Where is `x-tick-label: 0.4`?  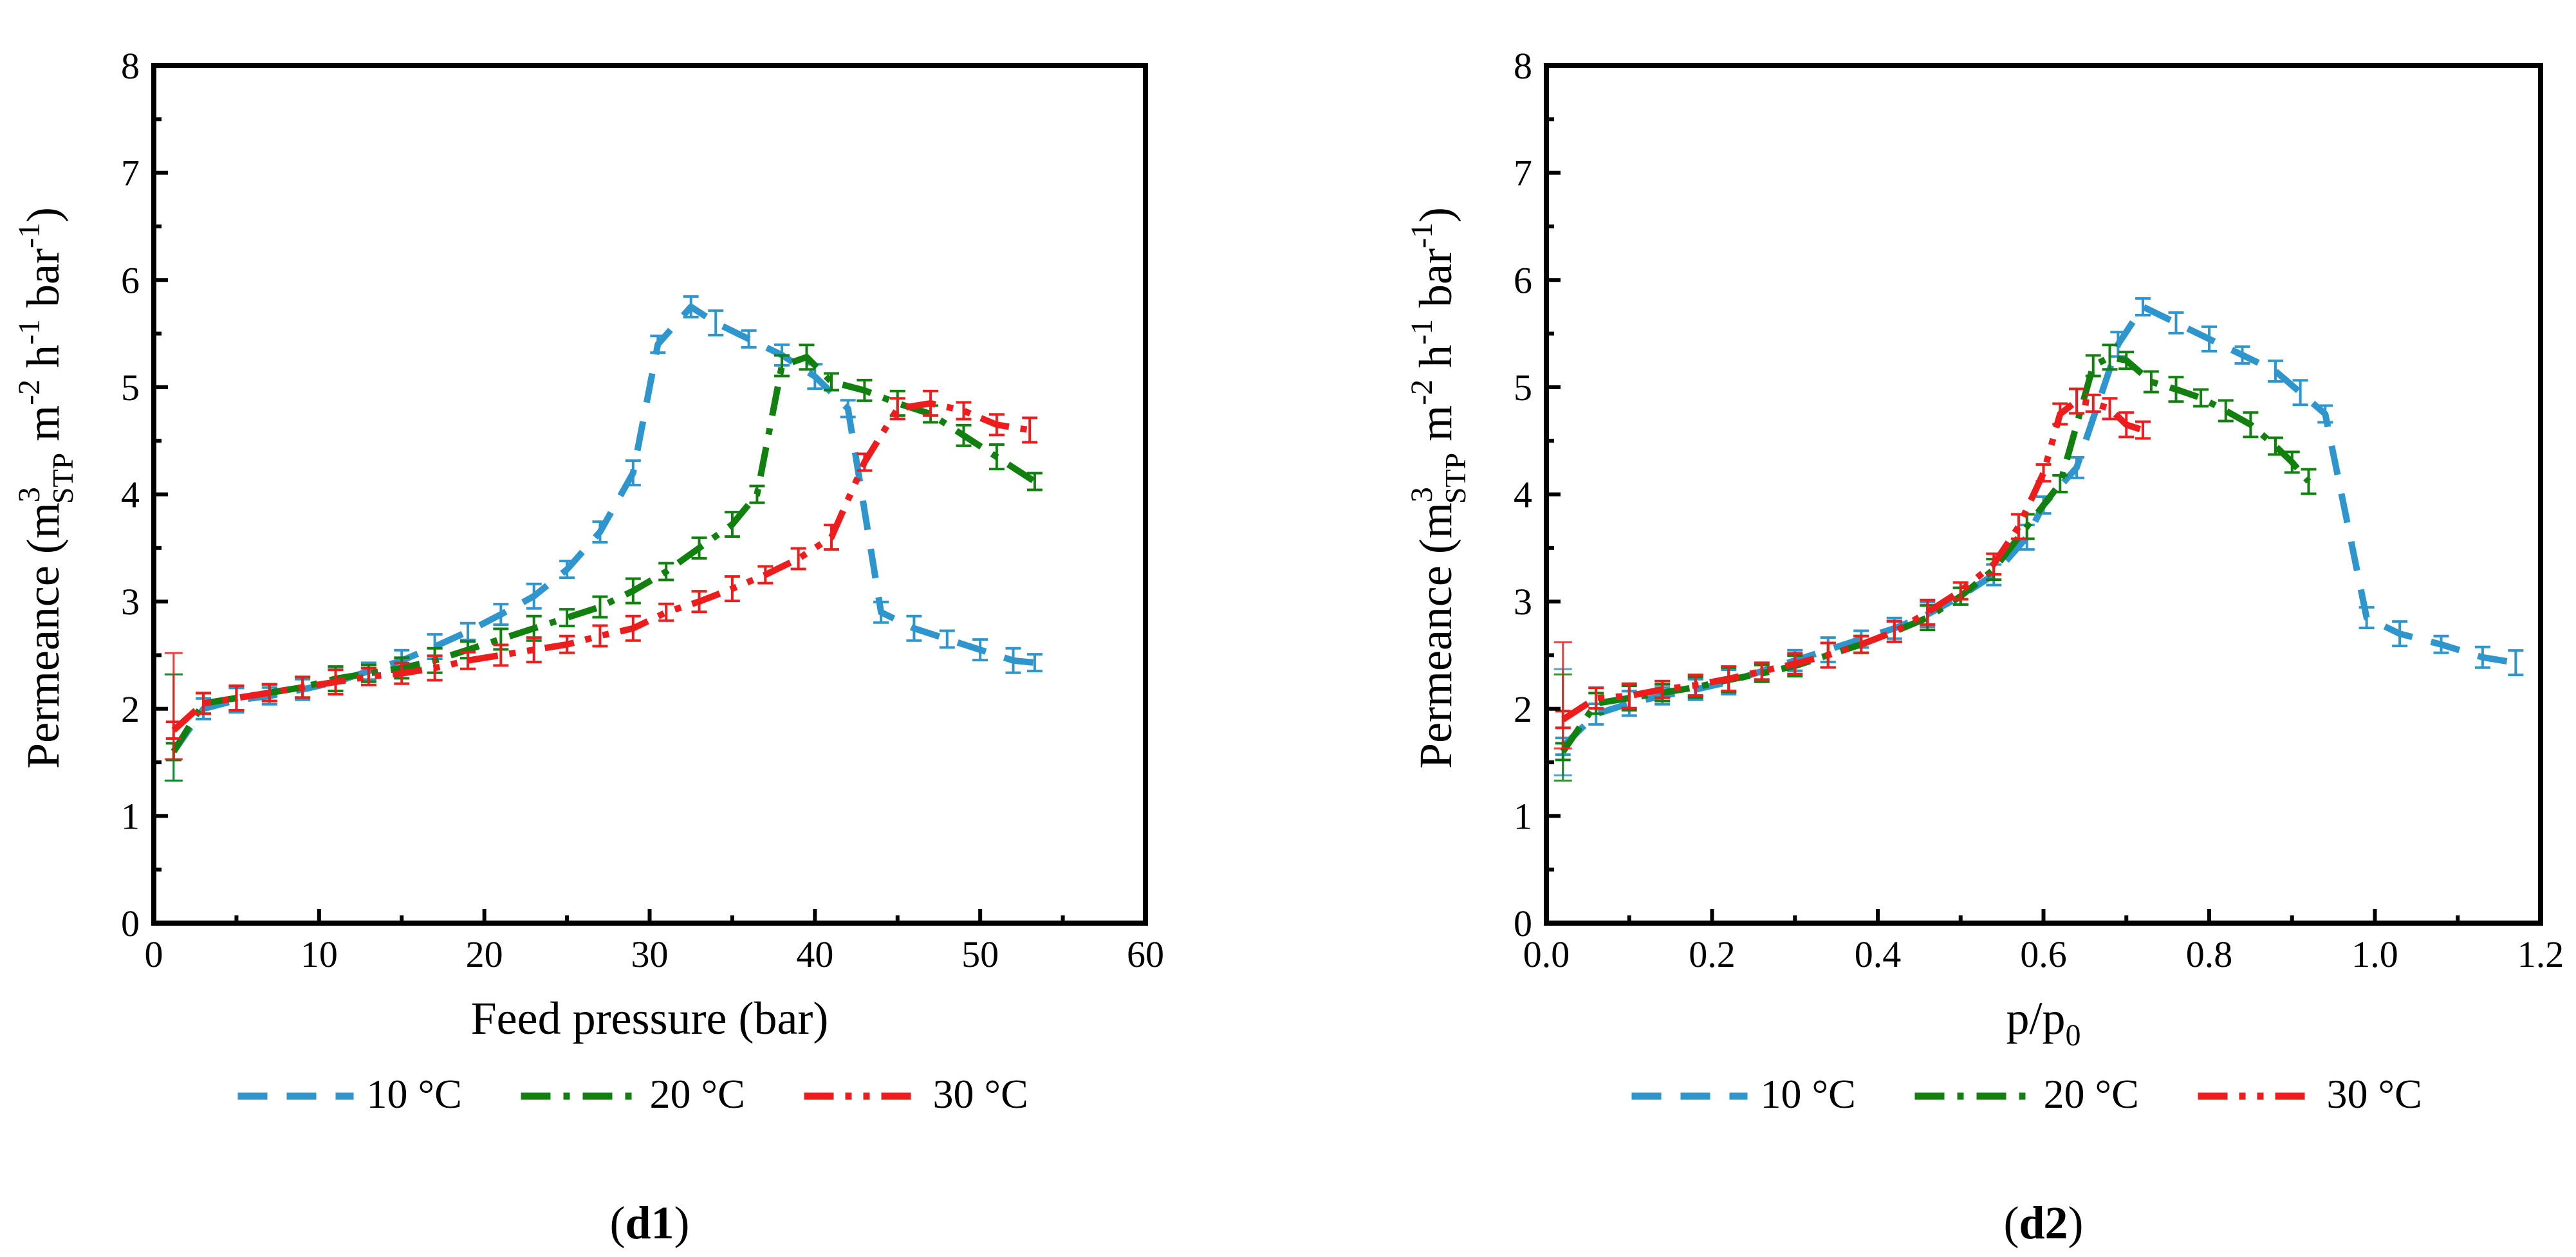
x-tick-label: 0.4 is located at coordinates (1879, 954).